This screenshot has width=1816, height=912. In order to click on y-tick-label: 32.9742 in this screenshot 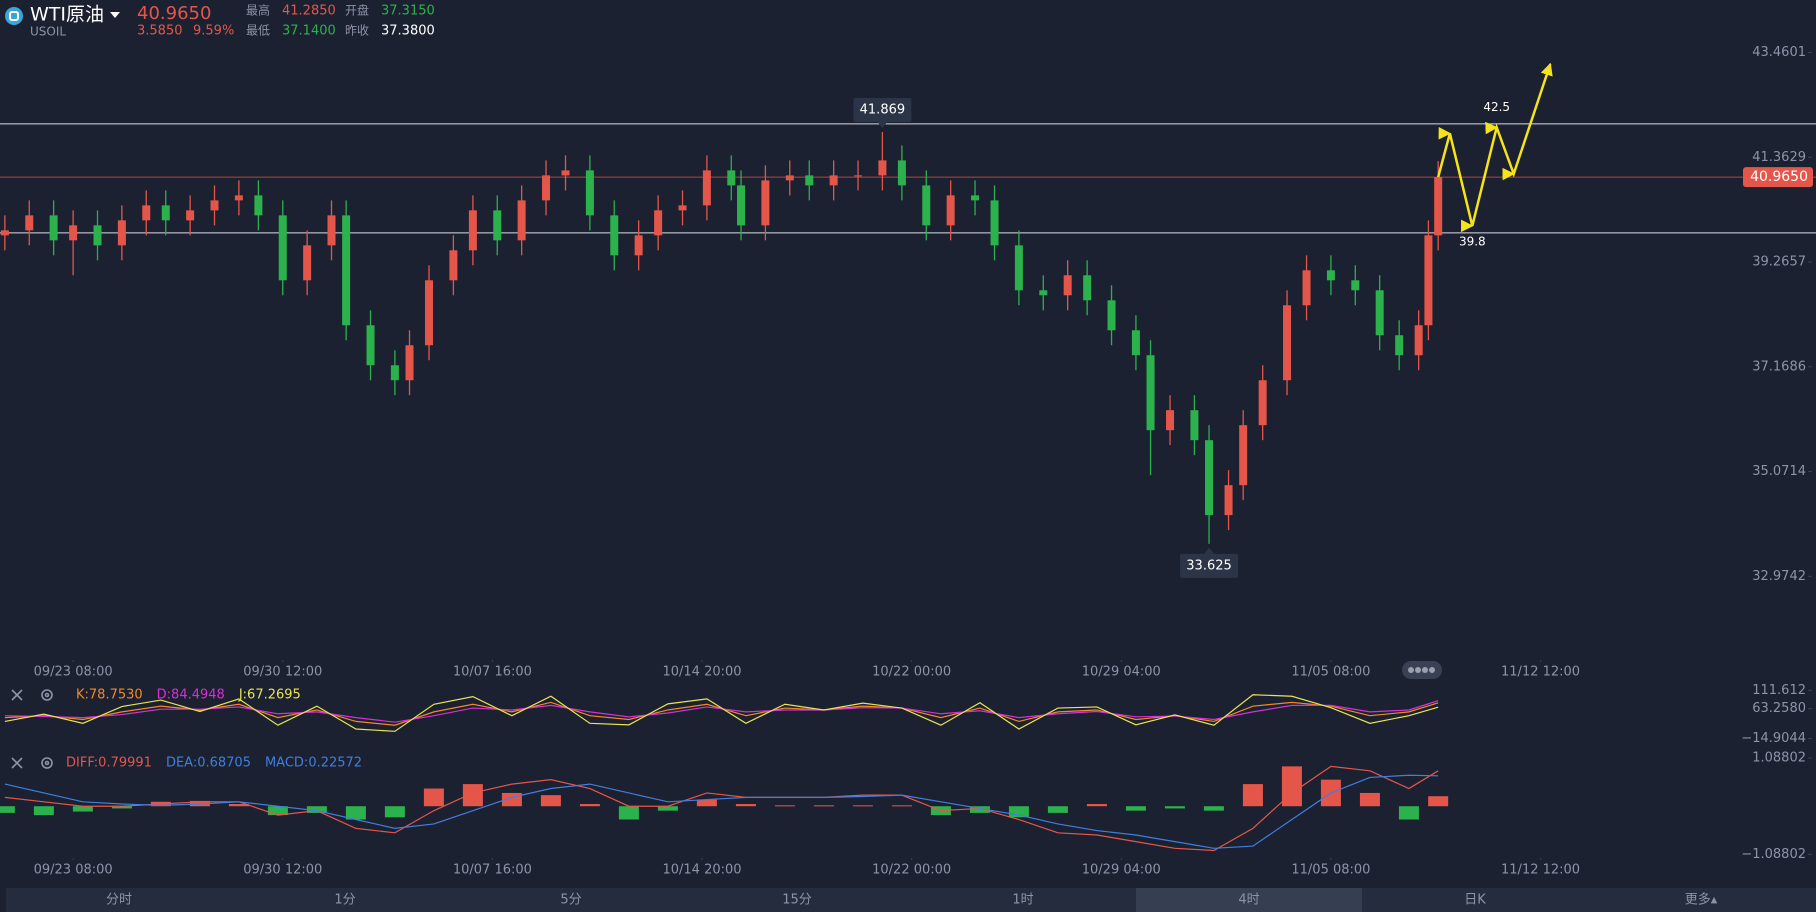, I will do `click(1779, 576)`.